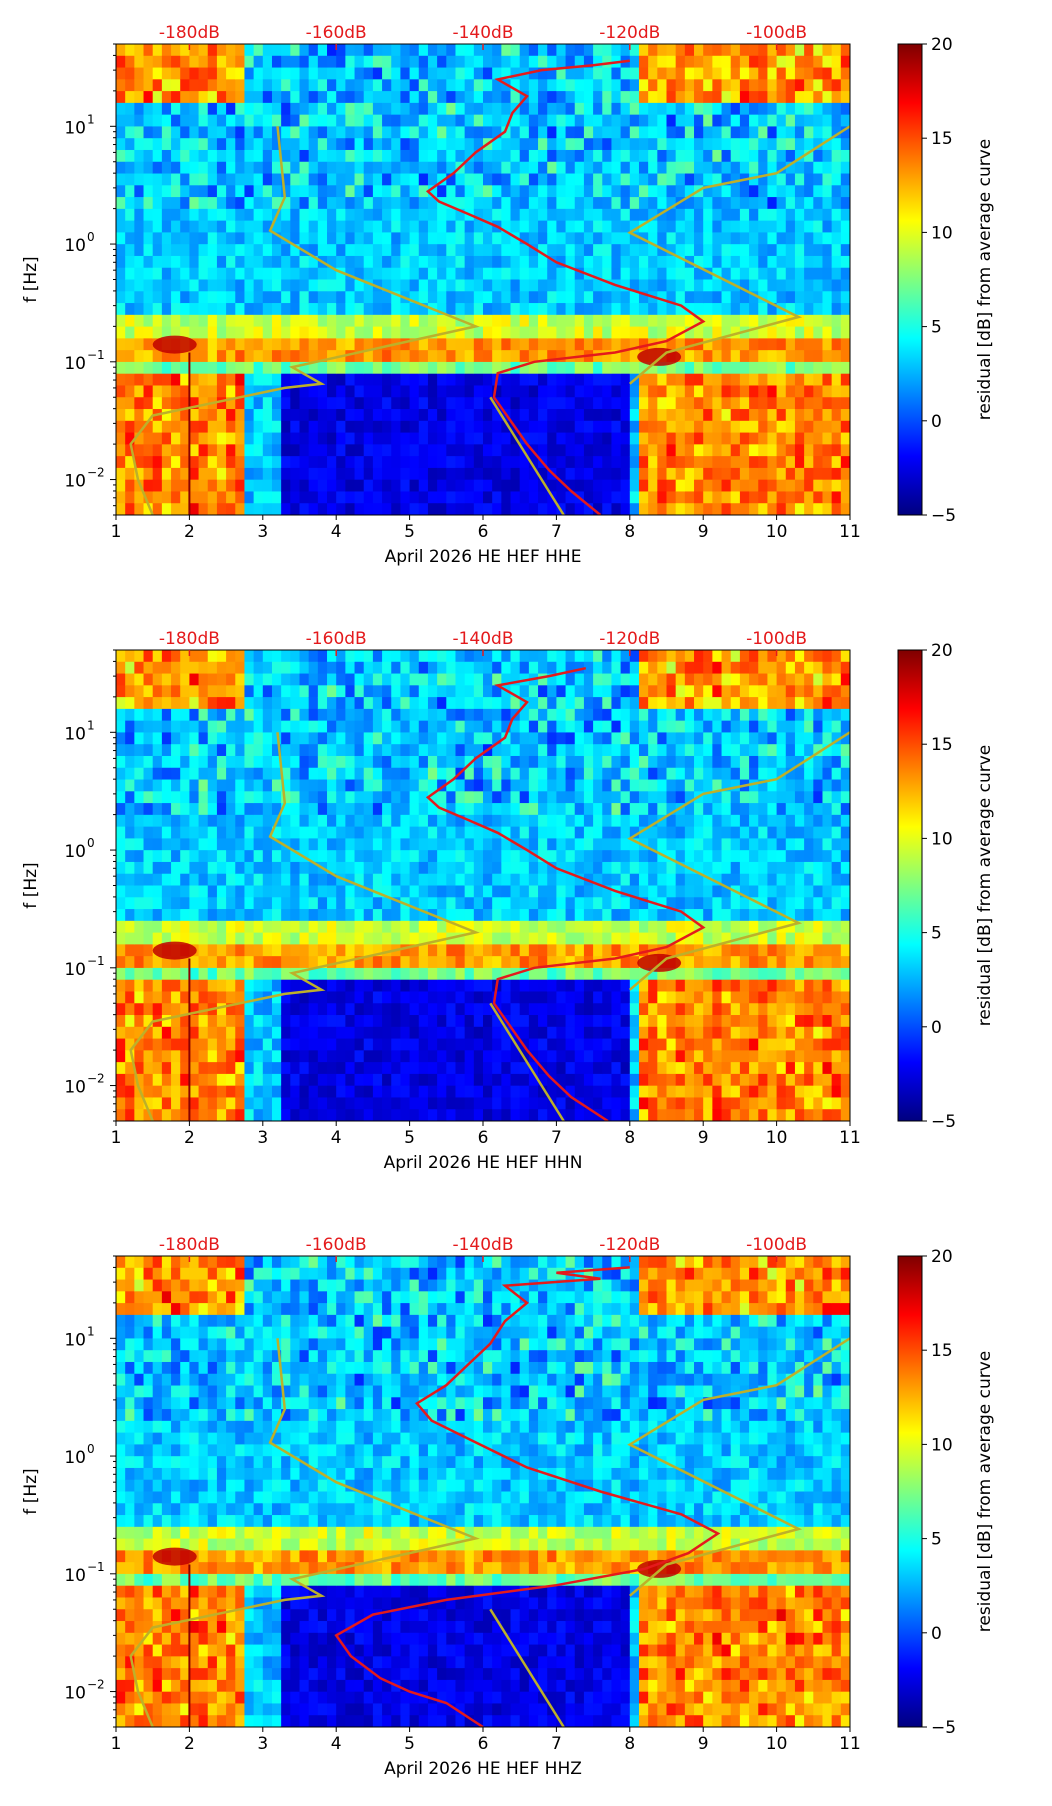 This screenshot has width=1052, height=1806. I want to click on x-axis-label: April 2026 HE HEF HHZ, so click(483, 1769).